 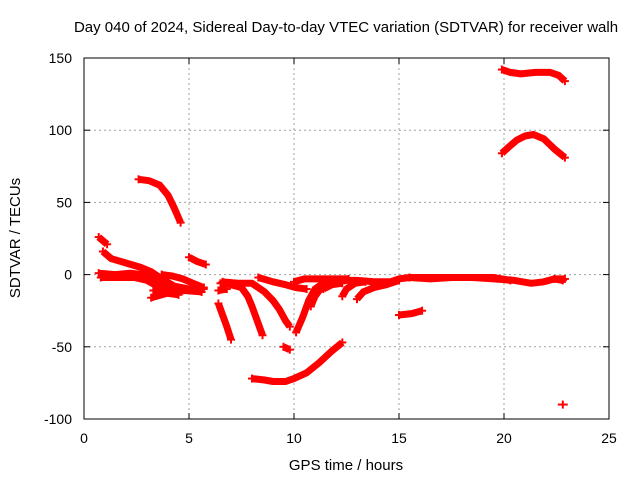 I want to click on y-tick-label: 150, so click(x=61, y=58).